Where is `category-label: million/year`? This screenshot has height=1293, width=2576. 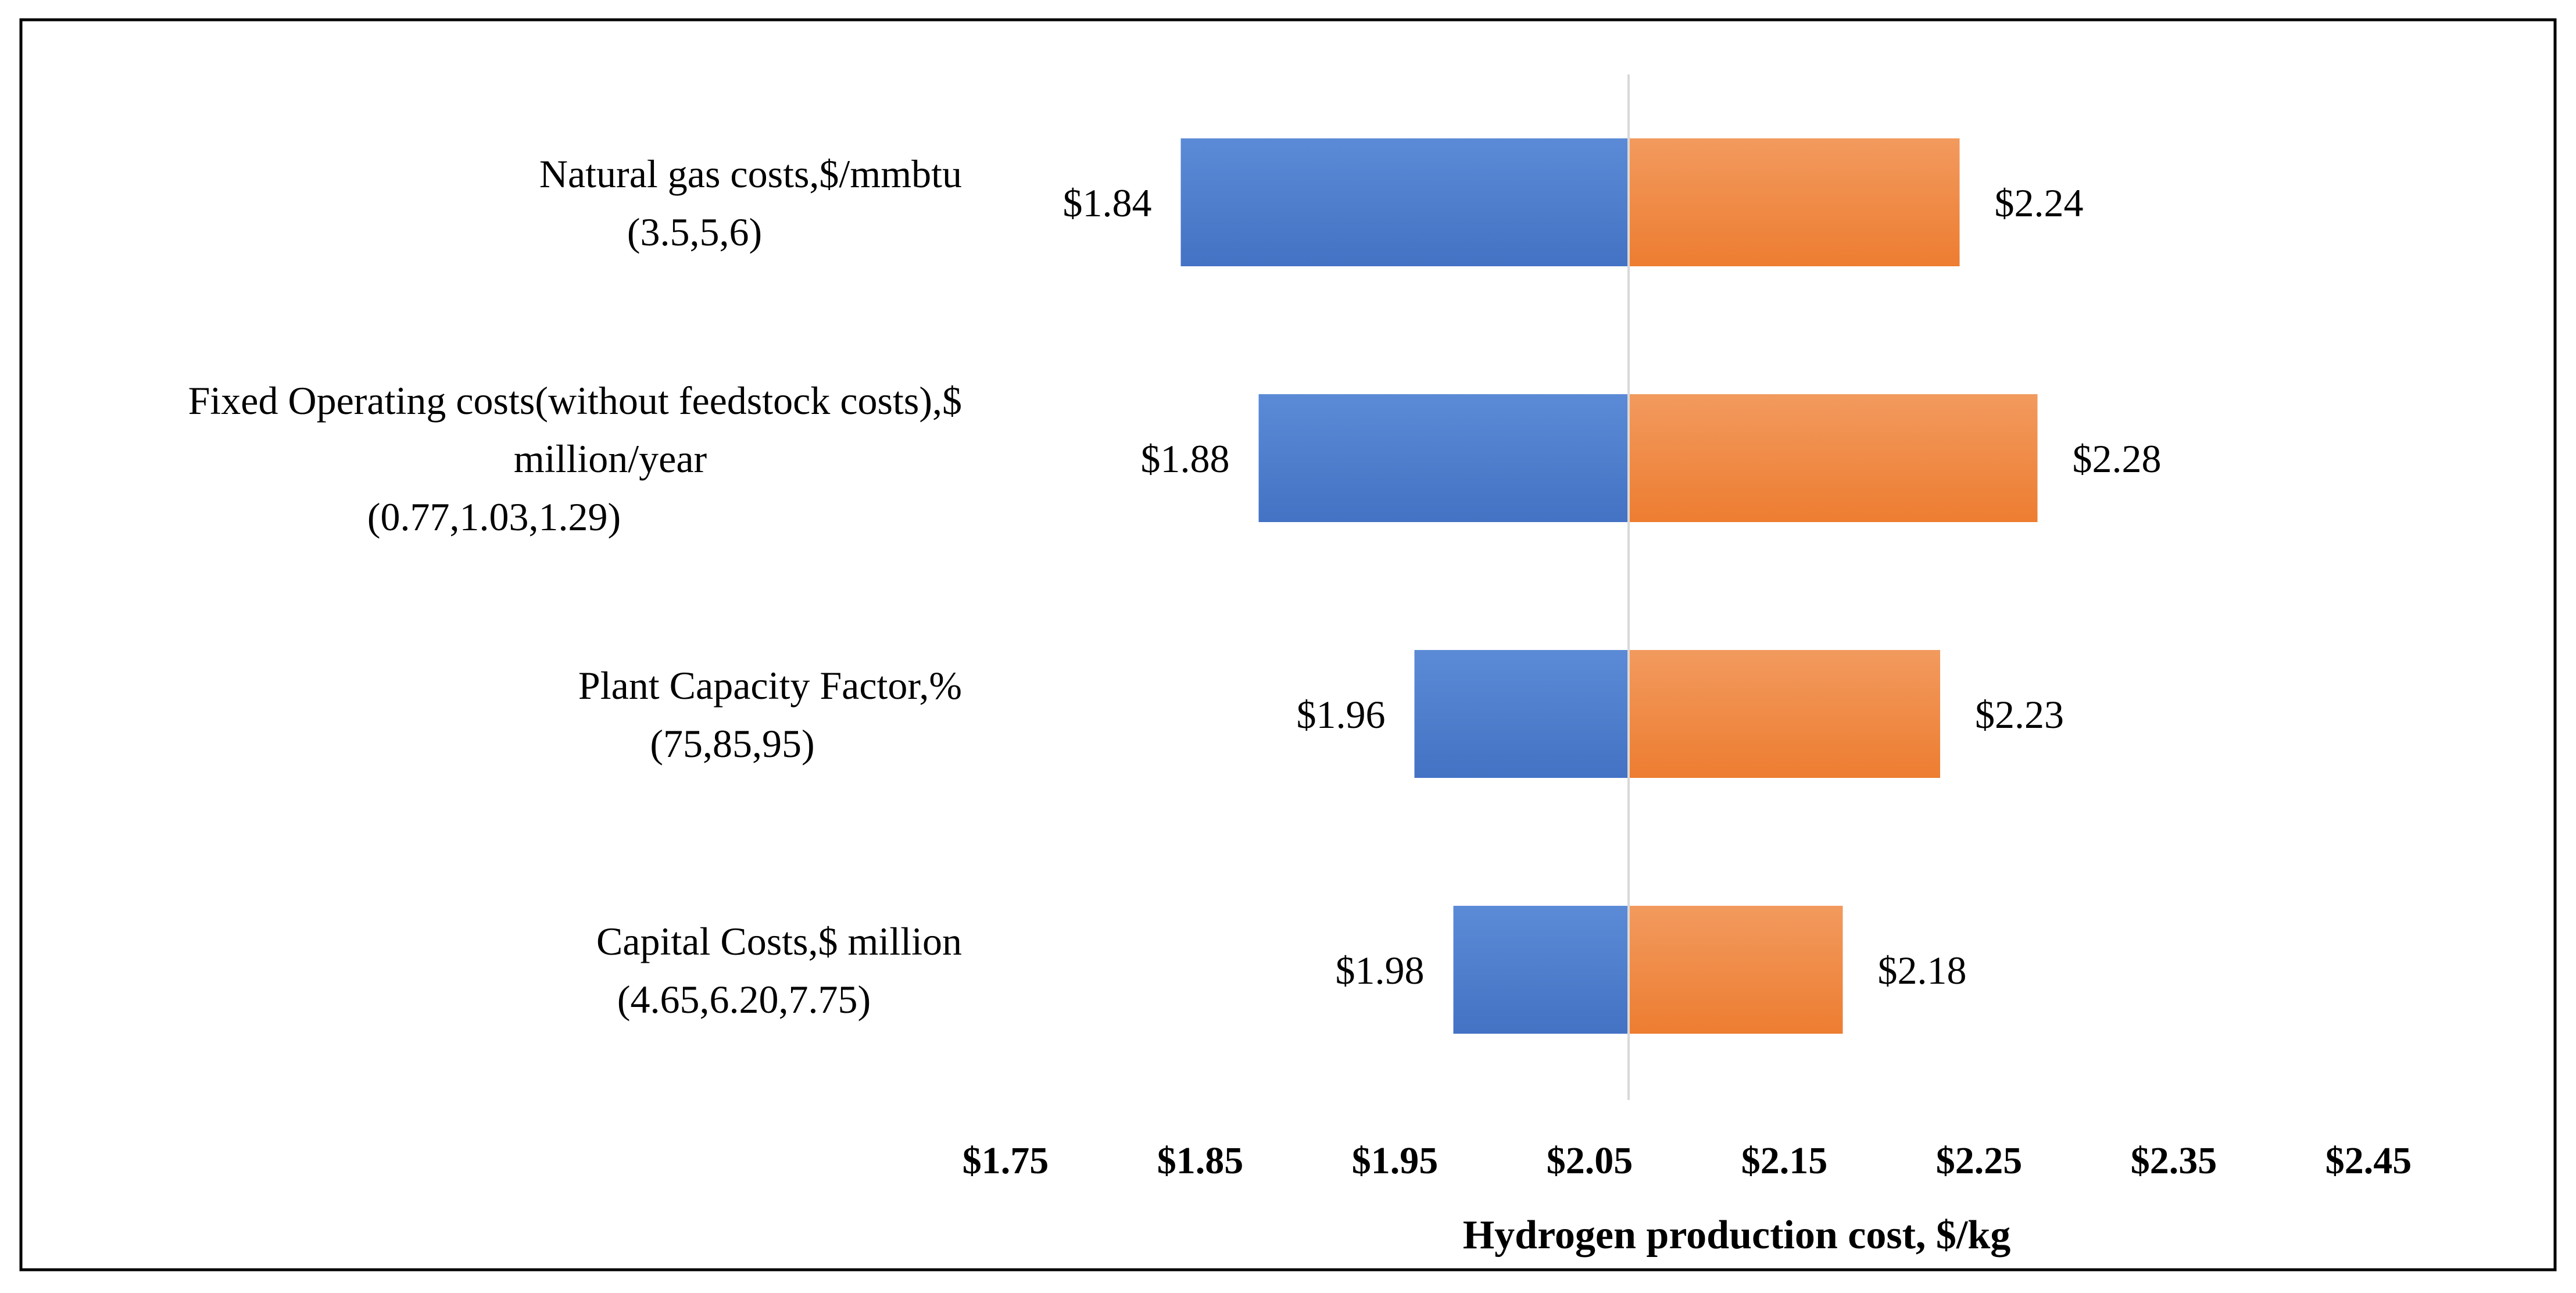
category-label: million/year is located at coordinates (610, 459).